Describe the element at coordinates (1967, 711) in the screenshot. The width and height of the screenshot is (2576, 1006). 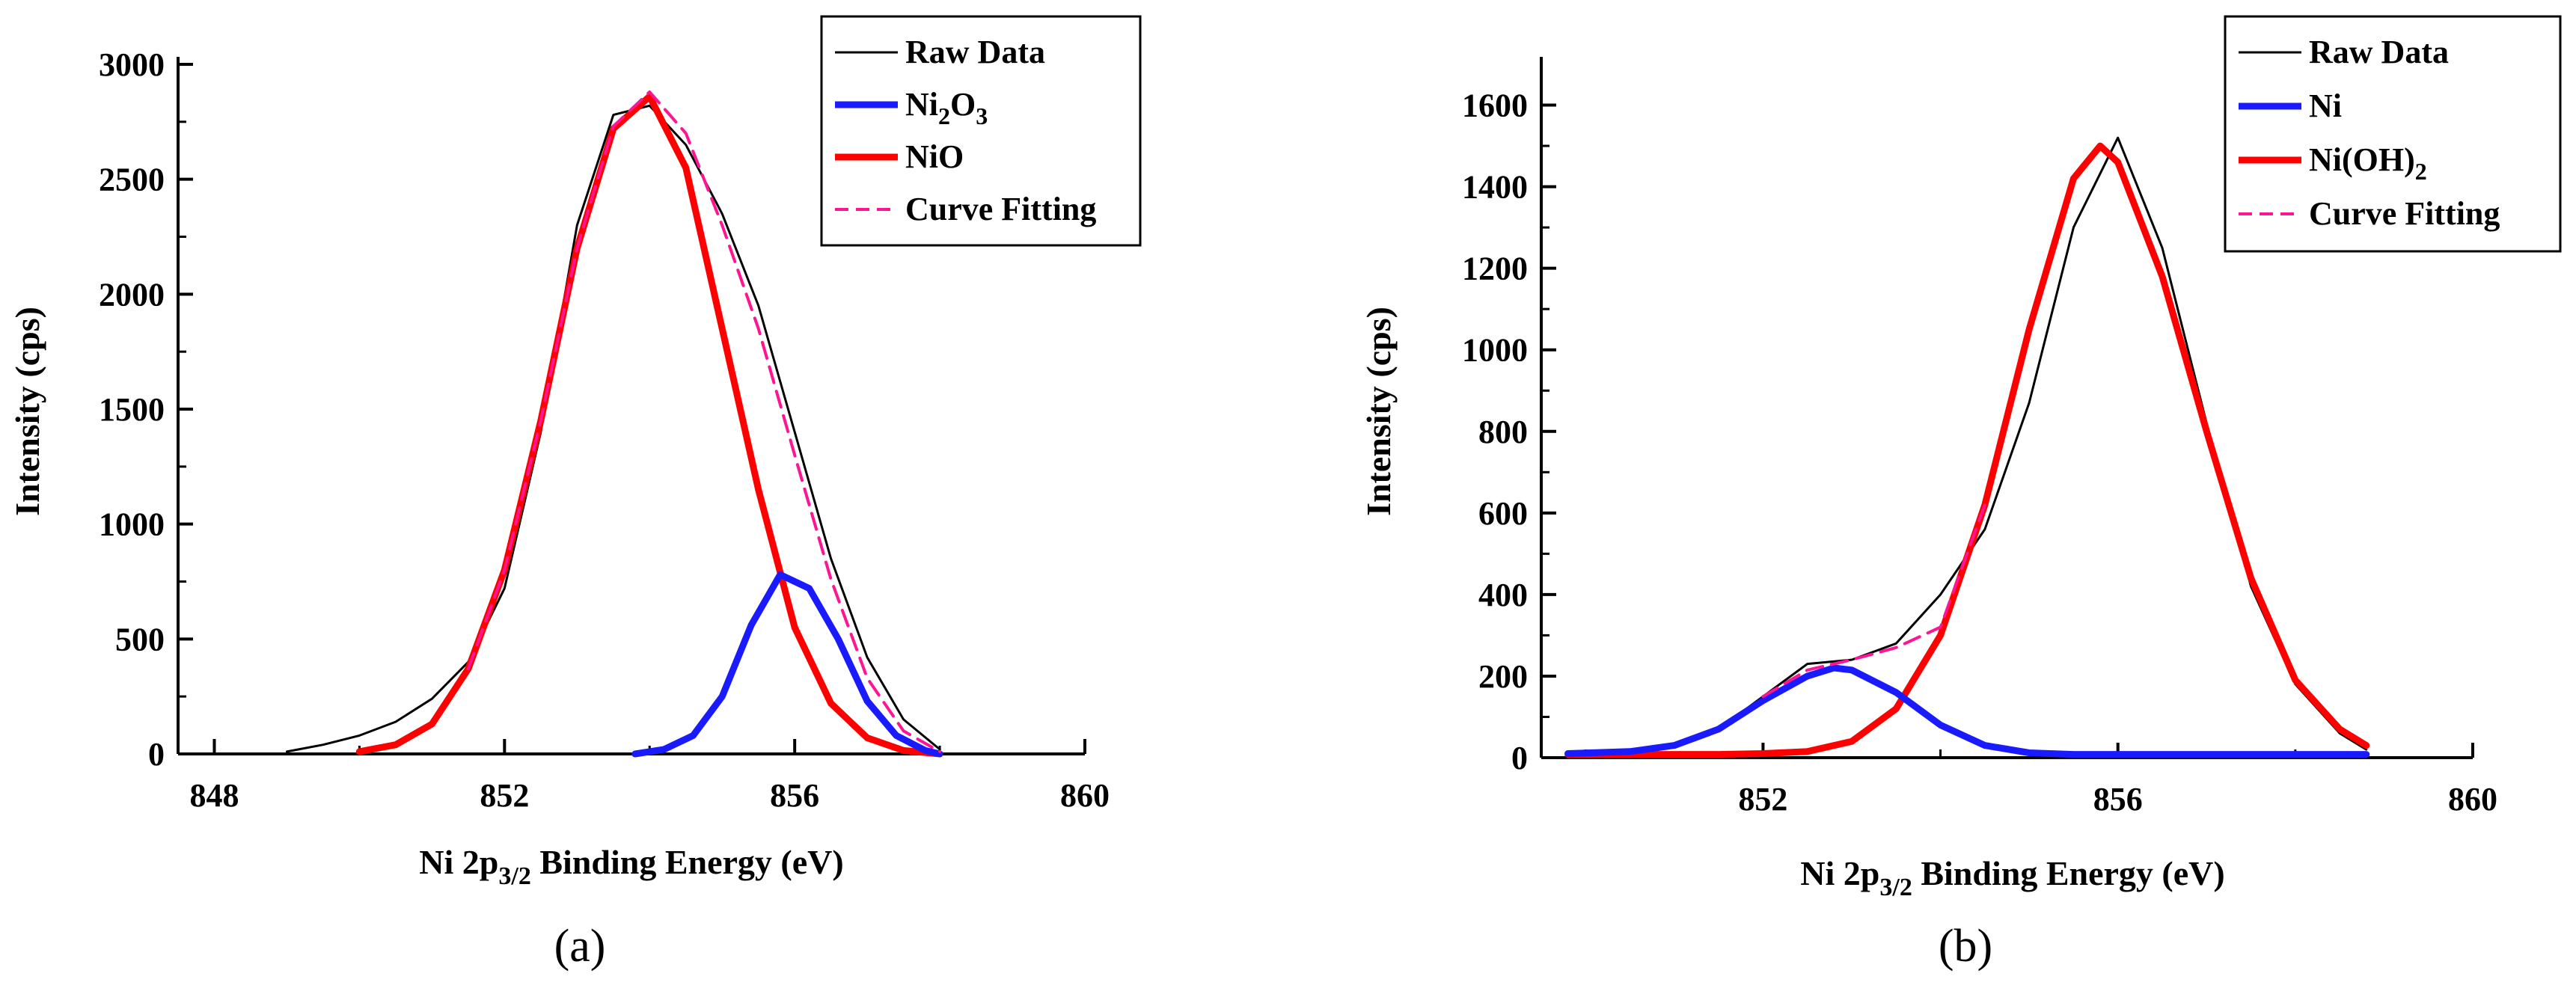
I see `series-line-ni` at that location.